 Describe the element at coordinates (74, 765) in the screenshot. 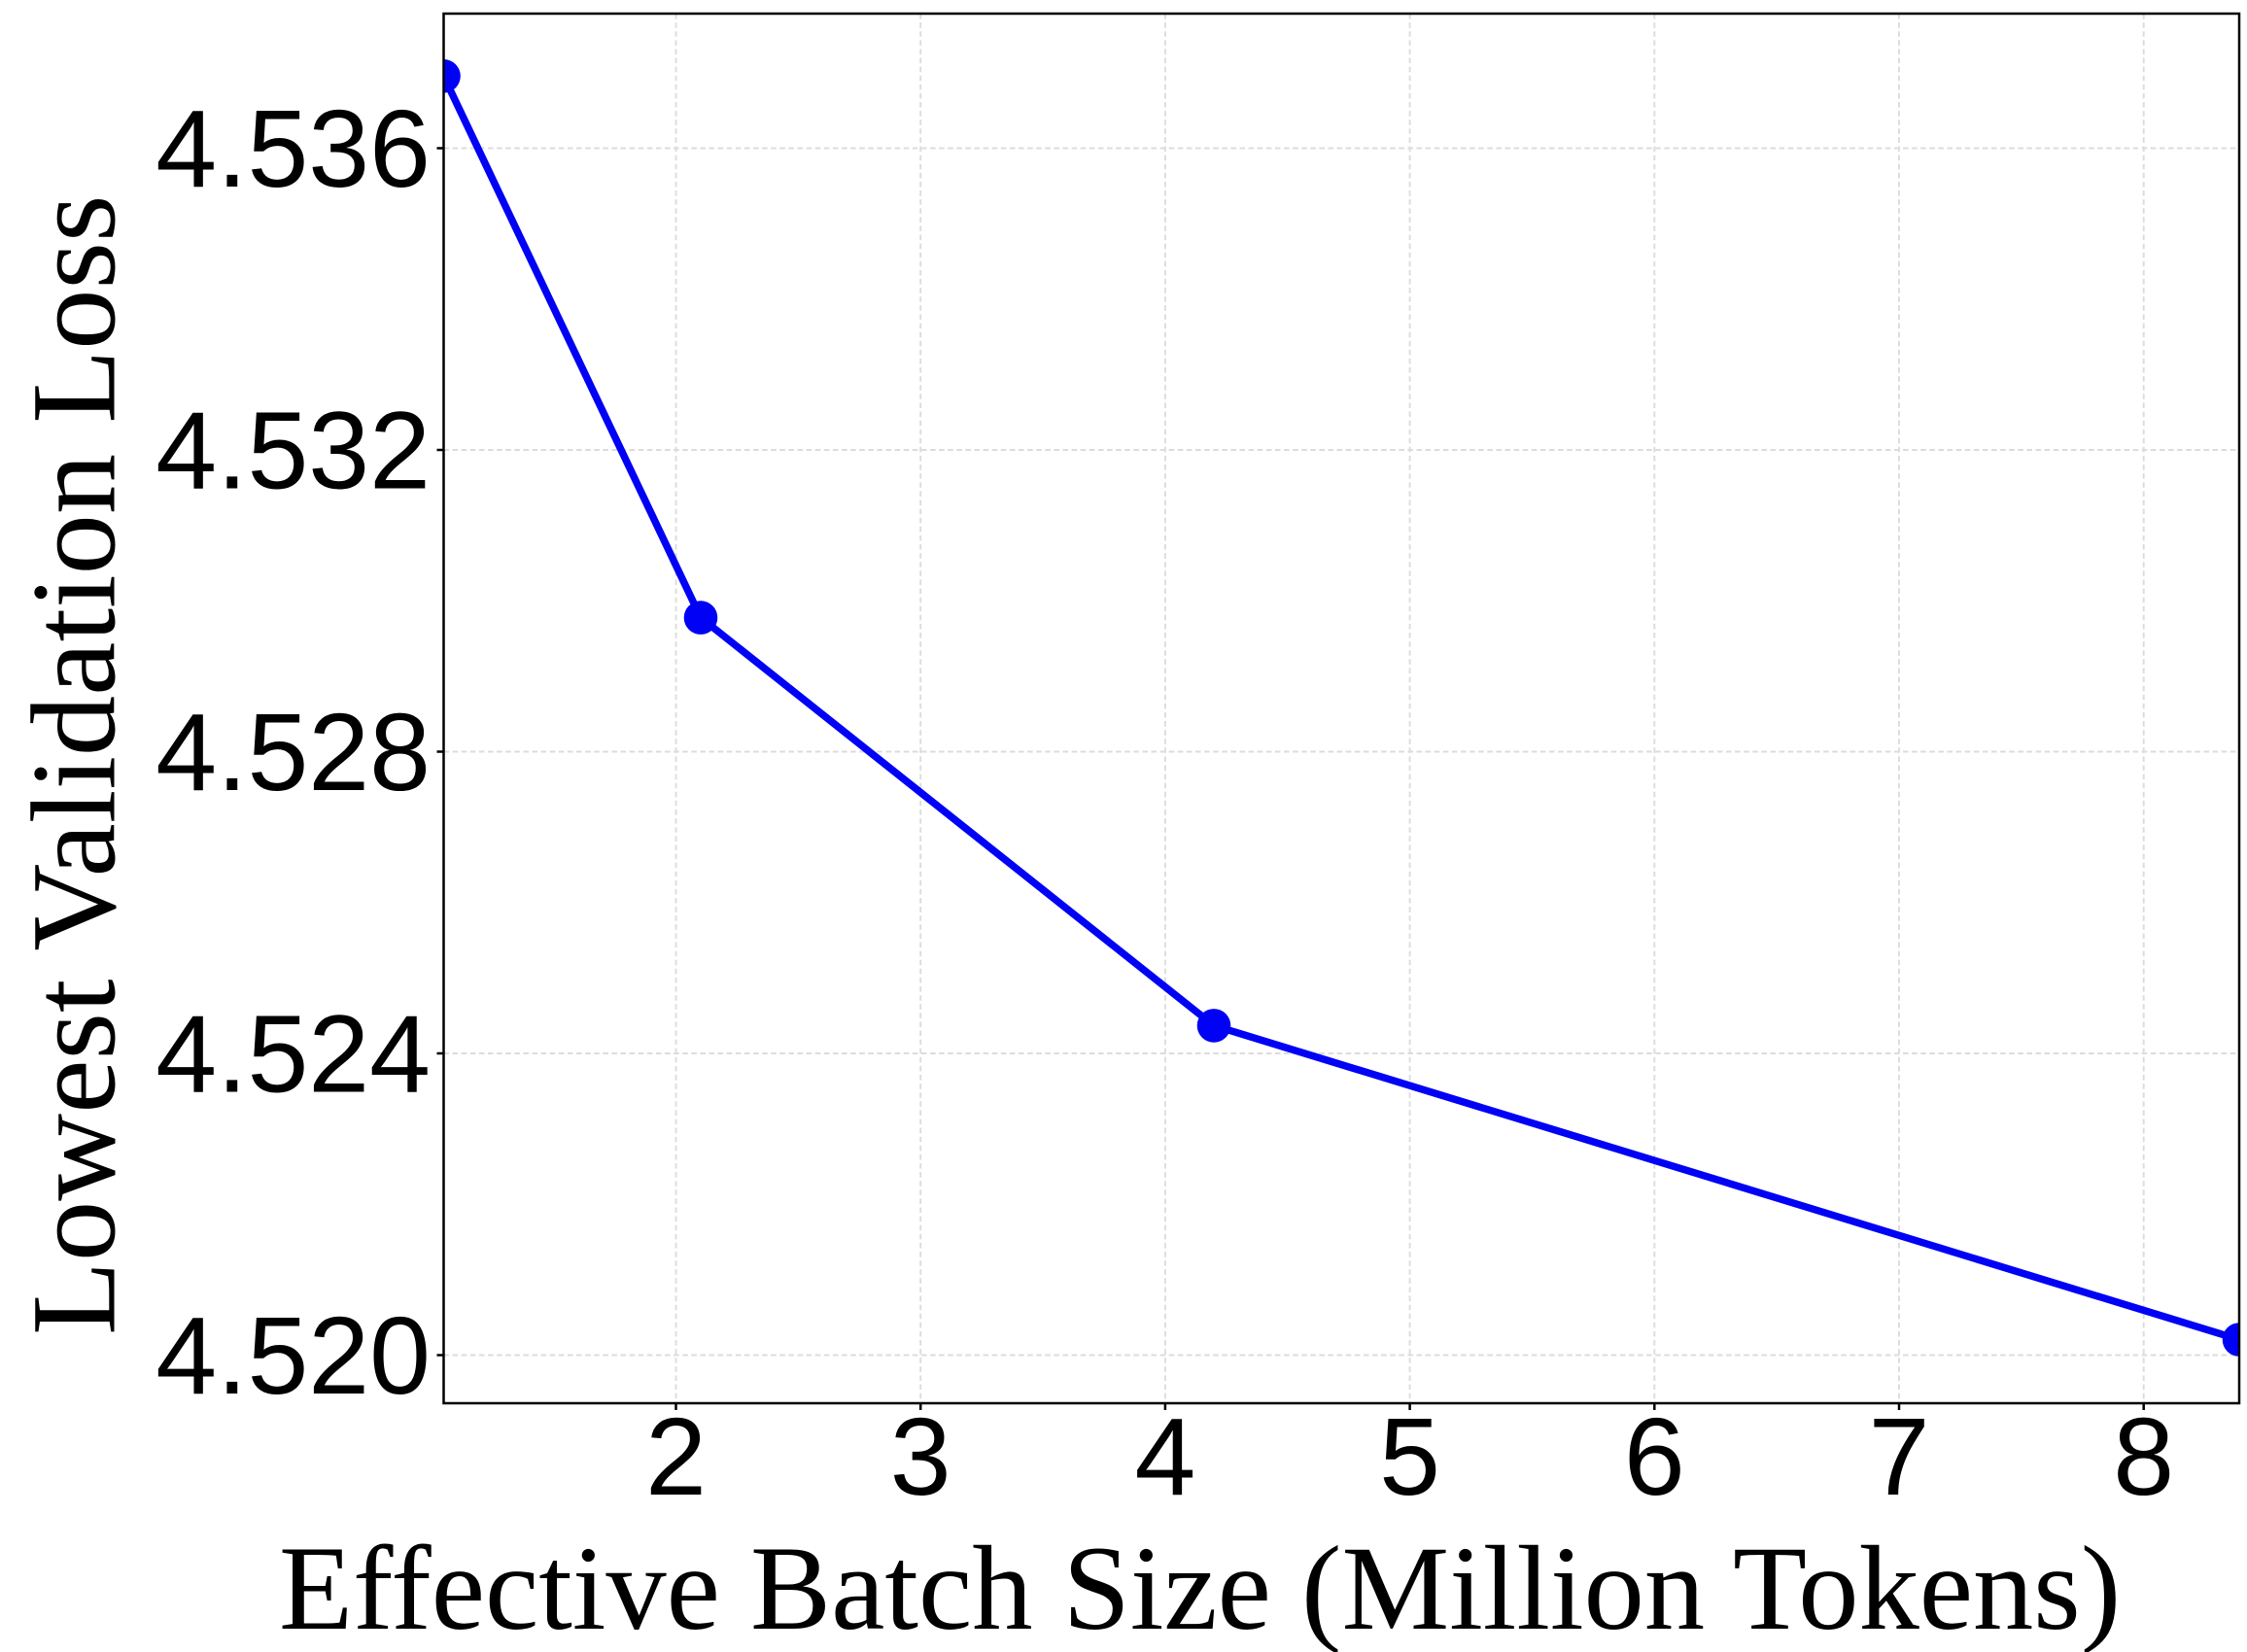

I see `svg-text: Lowest Validation Loss` at that location.